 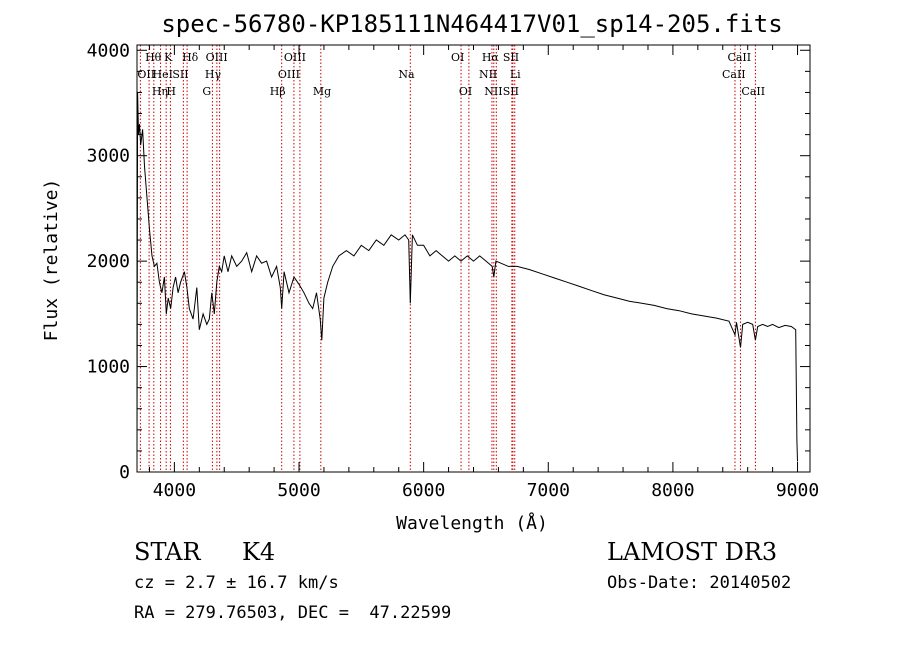 What do you see at coordinates (171, 91) in the screenshot?
I see `emission-line-label-5: H` at bounding box center [171, 91].